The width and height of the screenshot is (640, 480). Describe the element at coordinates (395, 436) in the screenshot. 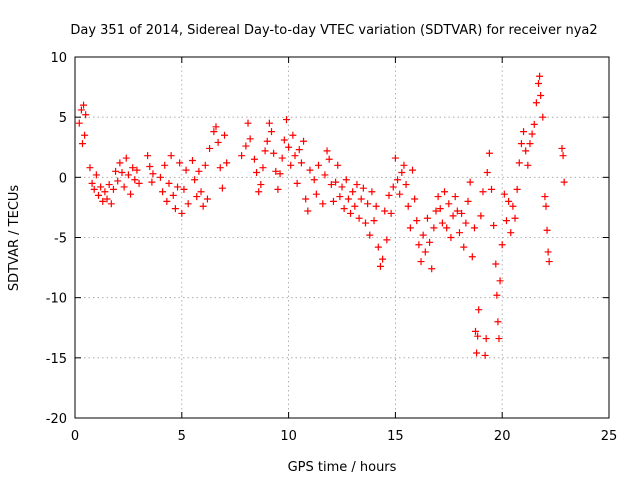

I see `x-tick-label: 15` at that location.